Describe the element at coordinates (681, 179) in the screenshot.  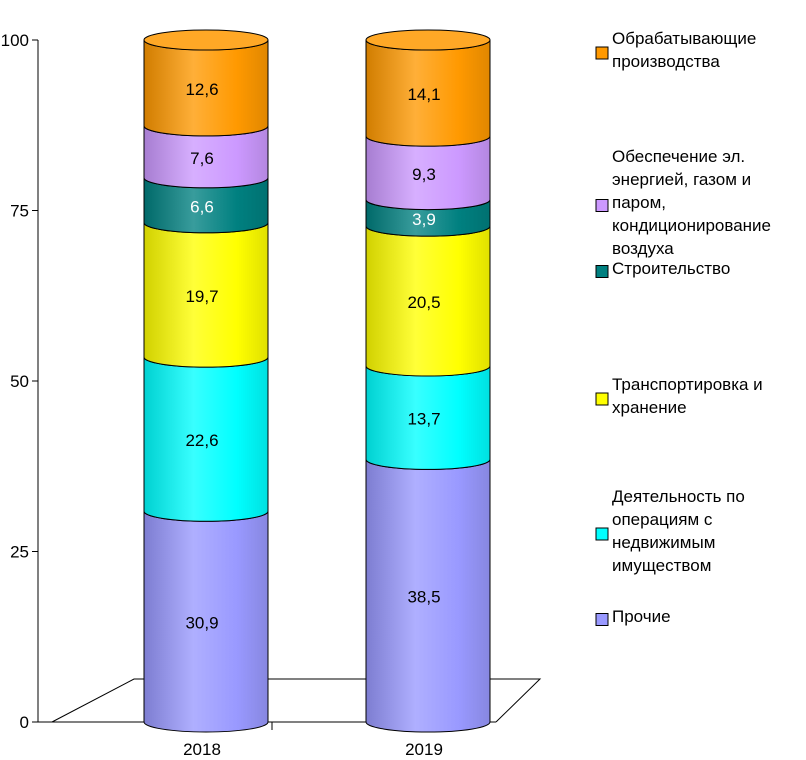
I see `legend-label-line: энергией, газом и` at that location.